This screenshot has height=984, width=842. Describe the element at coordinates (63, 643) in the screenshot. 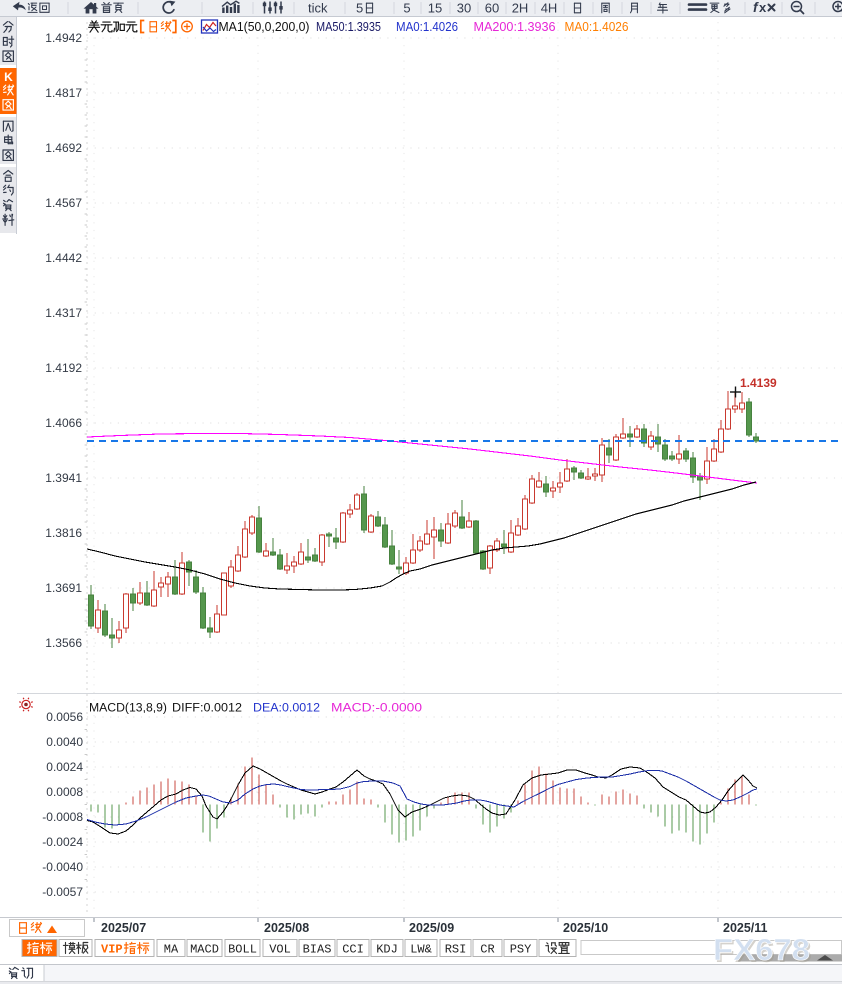

I see `svg-text: 1.3566` at that location.